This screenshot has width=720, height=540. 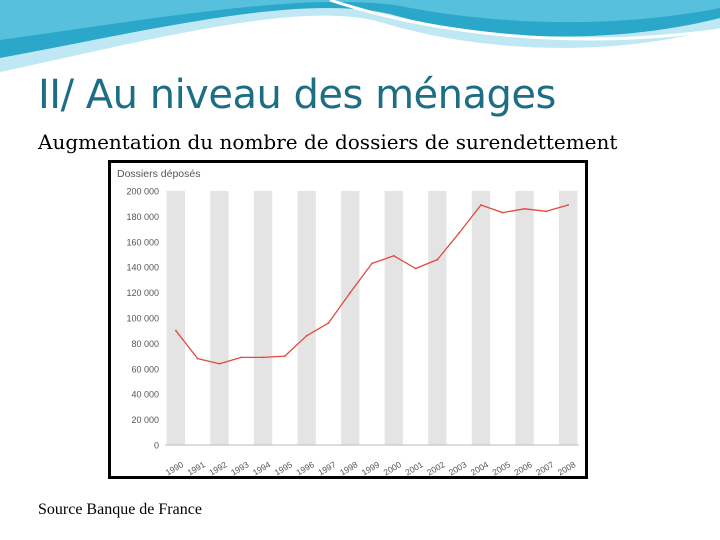 What do you see at coordinates (297, 95) in the screenshot?
I see `slide-title: II/ Au niveau des ménages` at bounding box center [297, 95].